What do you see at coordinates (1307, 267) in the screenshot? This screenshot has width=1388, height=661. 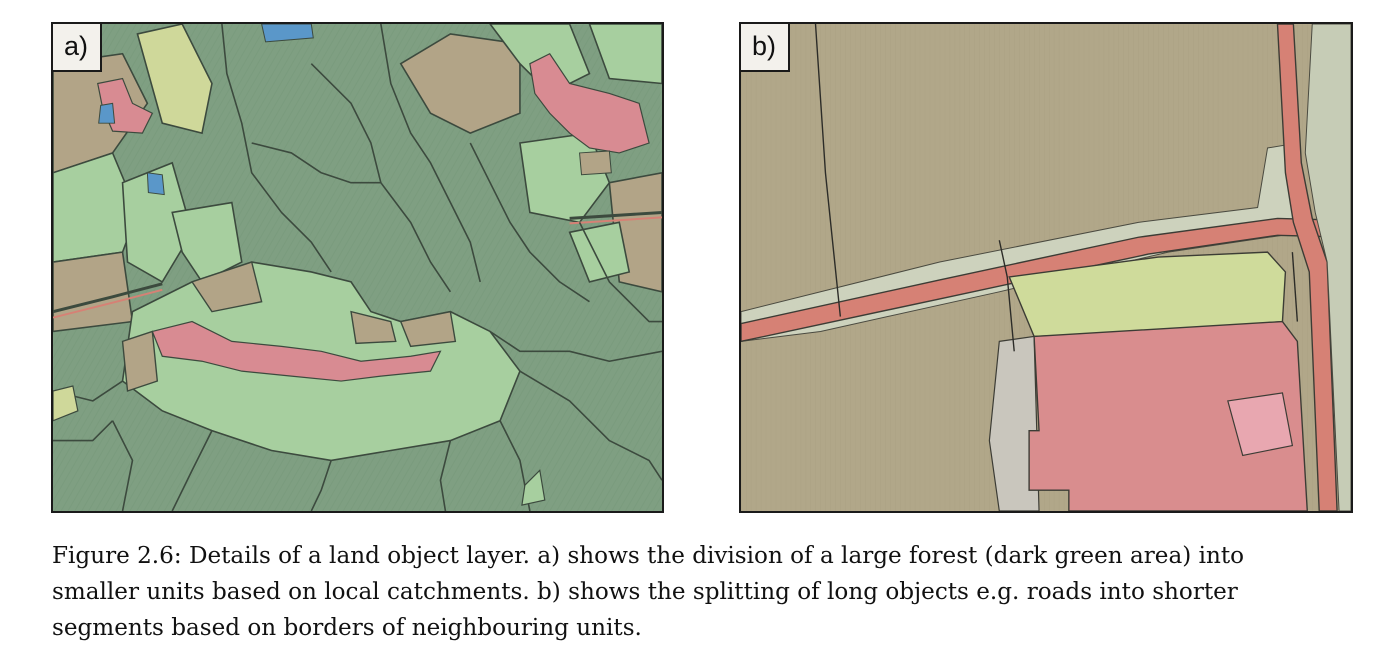 I see `vertical-road` at bounding box center [1307, 267].